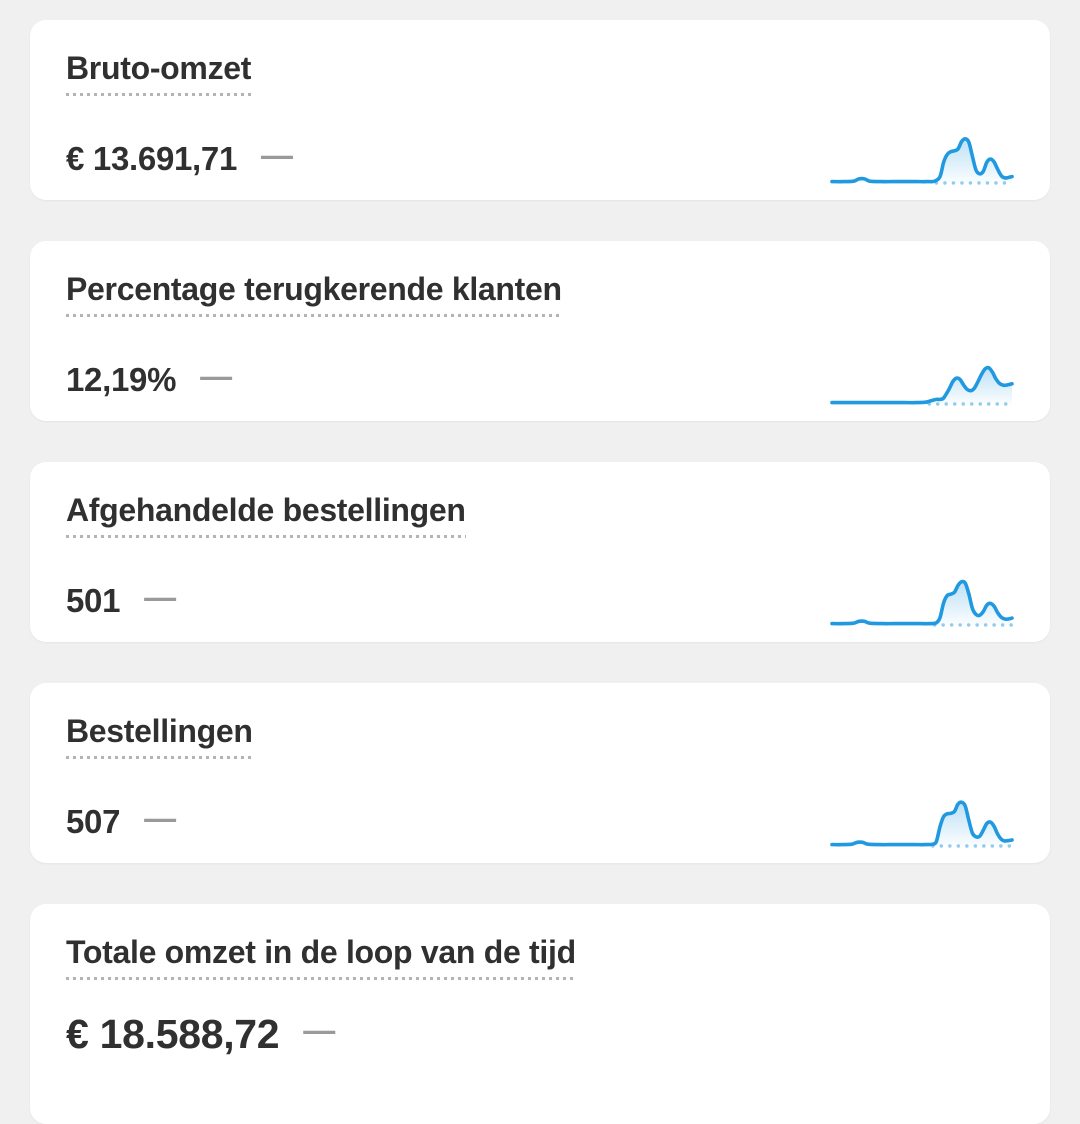  I want to click on metric-row: 507 —, so click(540, 822).